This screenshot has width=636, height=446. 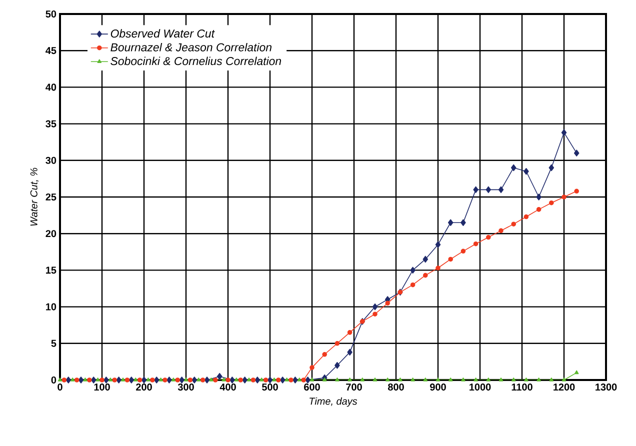 I want to click on x-tick-label: 700, so click(x=354, y=387).